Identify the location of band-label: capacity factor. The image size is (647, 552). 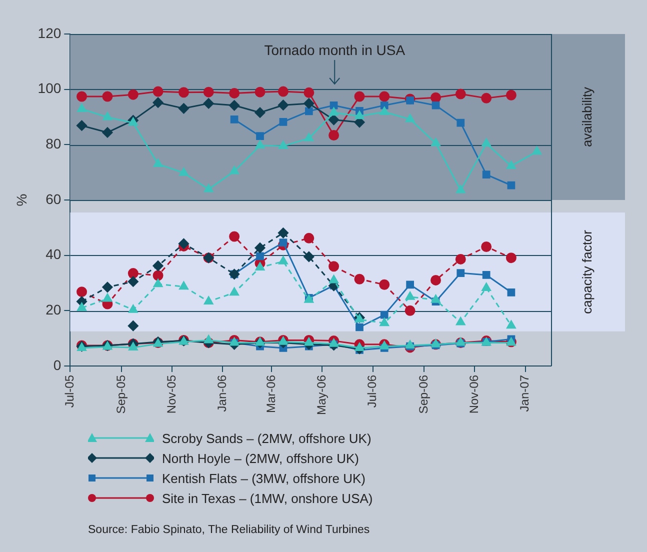
(587, 271).